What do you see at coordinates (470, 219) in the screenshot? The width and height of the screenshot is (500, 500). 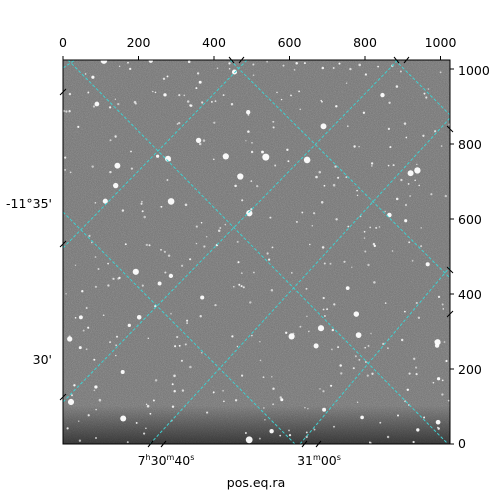 I see `right-tick-label: 600` at bounding box center [470, 219].